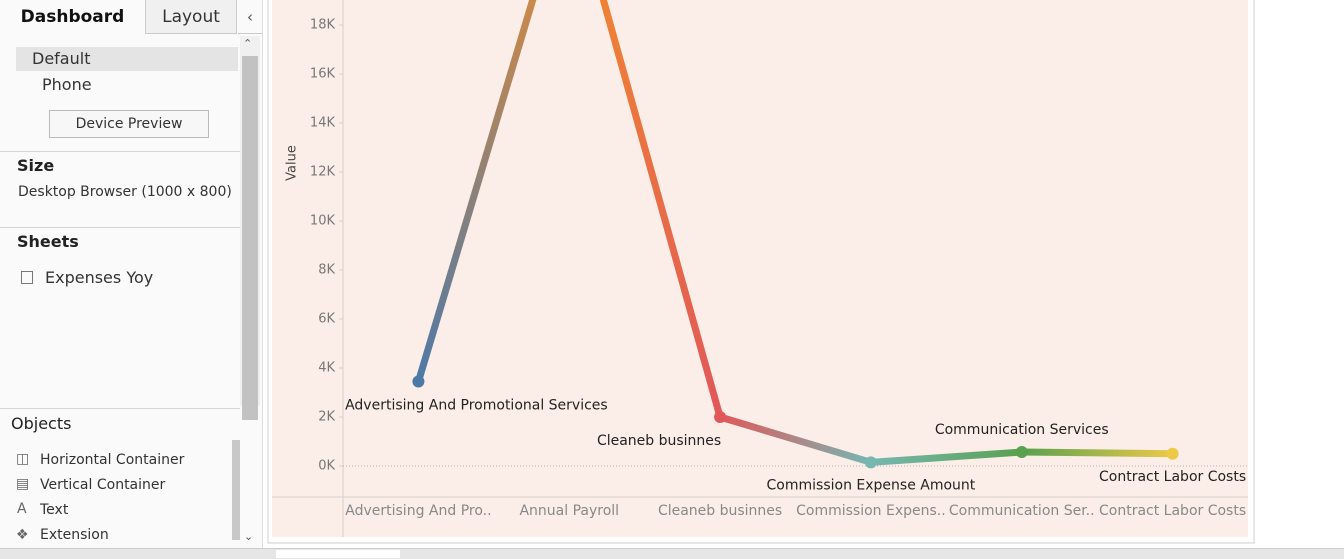 This screenshot has height=559, width=1344. What do you see at coordinates (323, 73) in the screenshot?
I see `y-tick-label: 16K` at bounding box center [323, 73].